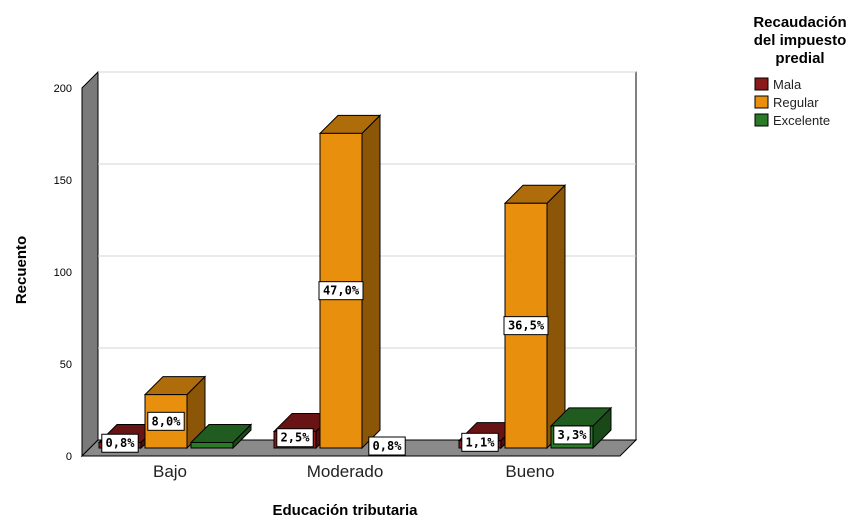 This screenshot has width=867, height=525. I want to click on legend-items: Mala Regular Excelente, so click(792, 102).